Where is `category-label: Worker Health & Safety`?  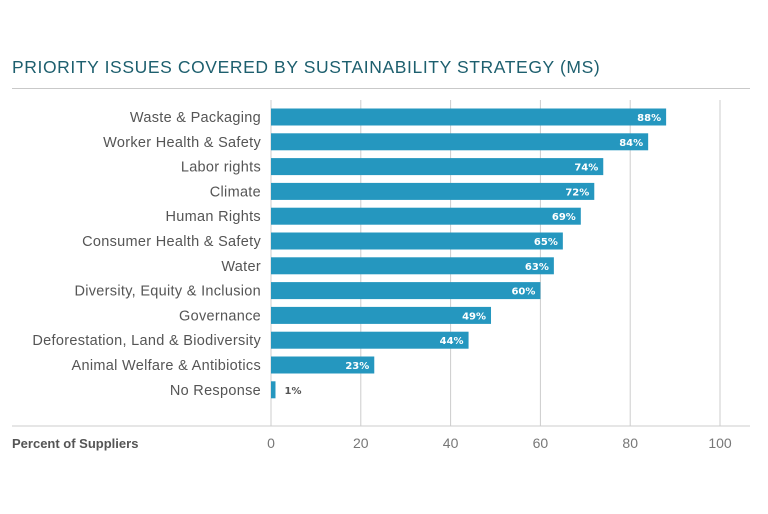 category-label: Worker Health & Safety is located at coordinates (182, 143).